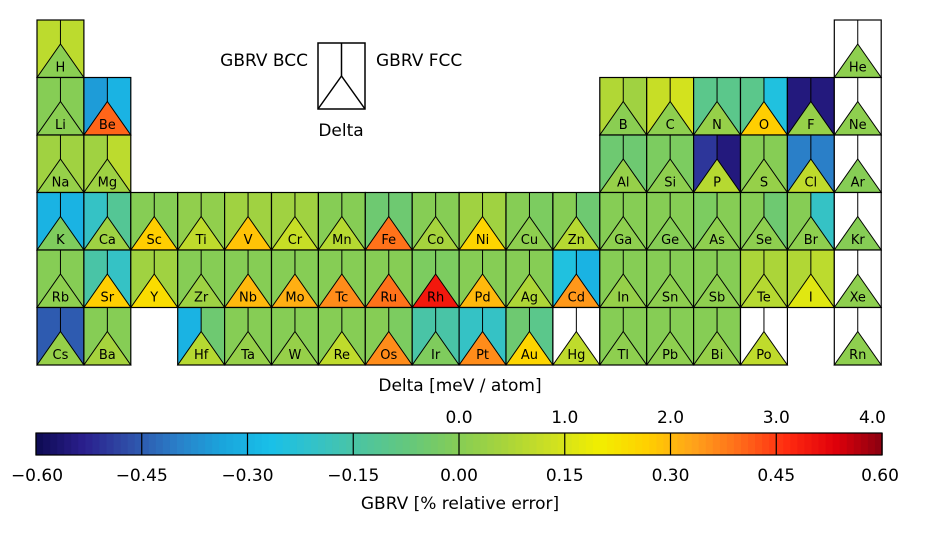 This screenshot has width=932, height=541. What do you see at coordinates (857, 355) in the screenshot?
I see `element-symbol: Rn` at bounding box center [857, 355].